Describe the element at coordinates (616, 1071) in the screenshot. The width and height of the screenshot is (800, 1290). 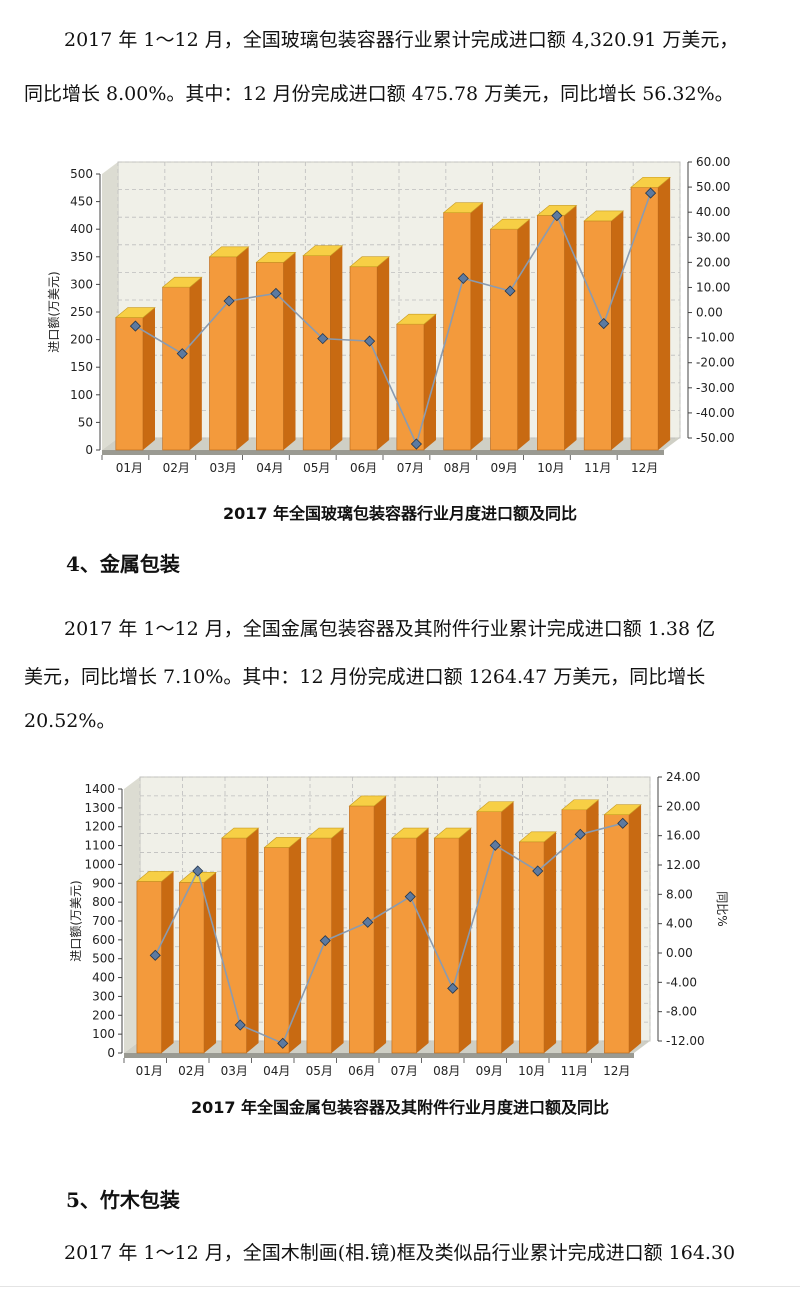
I see `x-tick-label: 12月` at that location.